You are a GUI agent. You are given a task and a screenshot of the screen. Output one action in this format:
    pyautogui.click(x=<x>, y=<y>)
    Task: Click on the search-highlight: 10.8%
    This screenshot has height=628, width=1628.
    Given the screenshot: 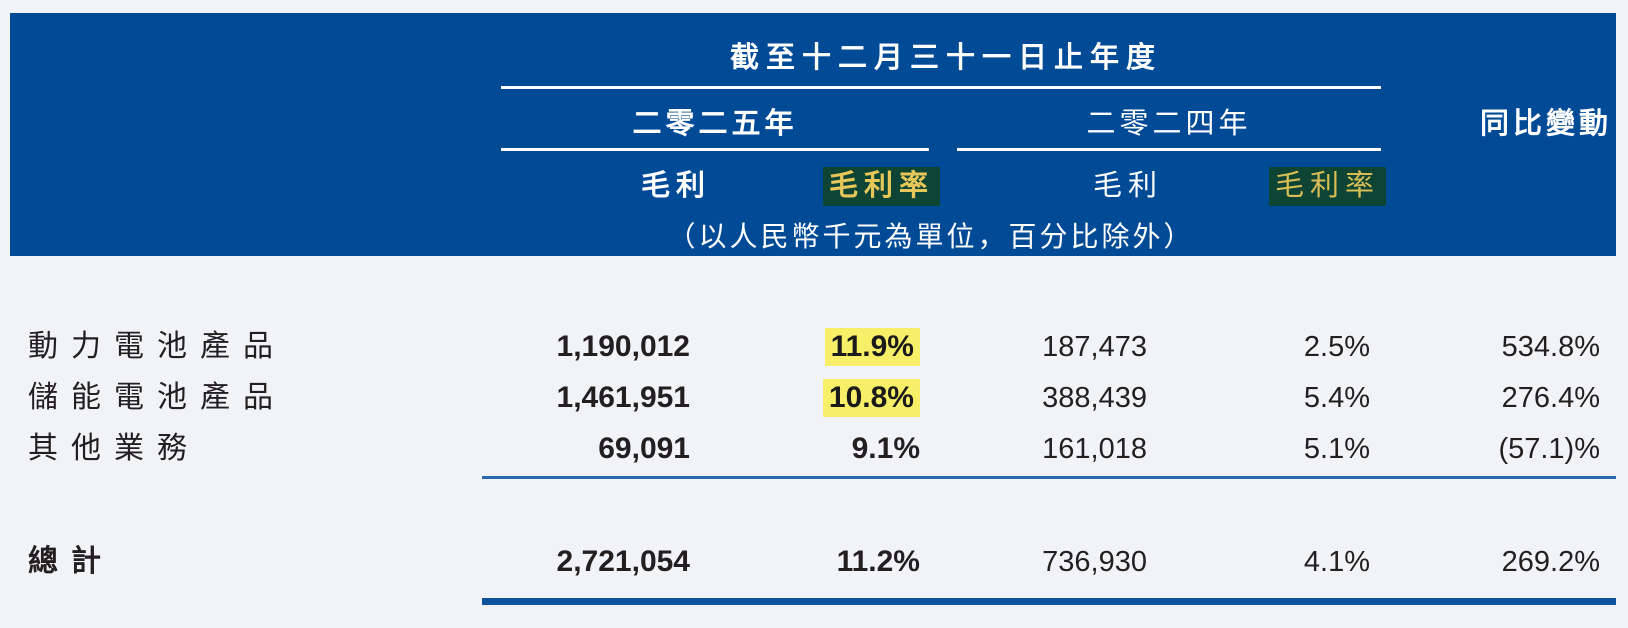 What is the action you would take?
    pyautogui.click(x=871, y=398)
    